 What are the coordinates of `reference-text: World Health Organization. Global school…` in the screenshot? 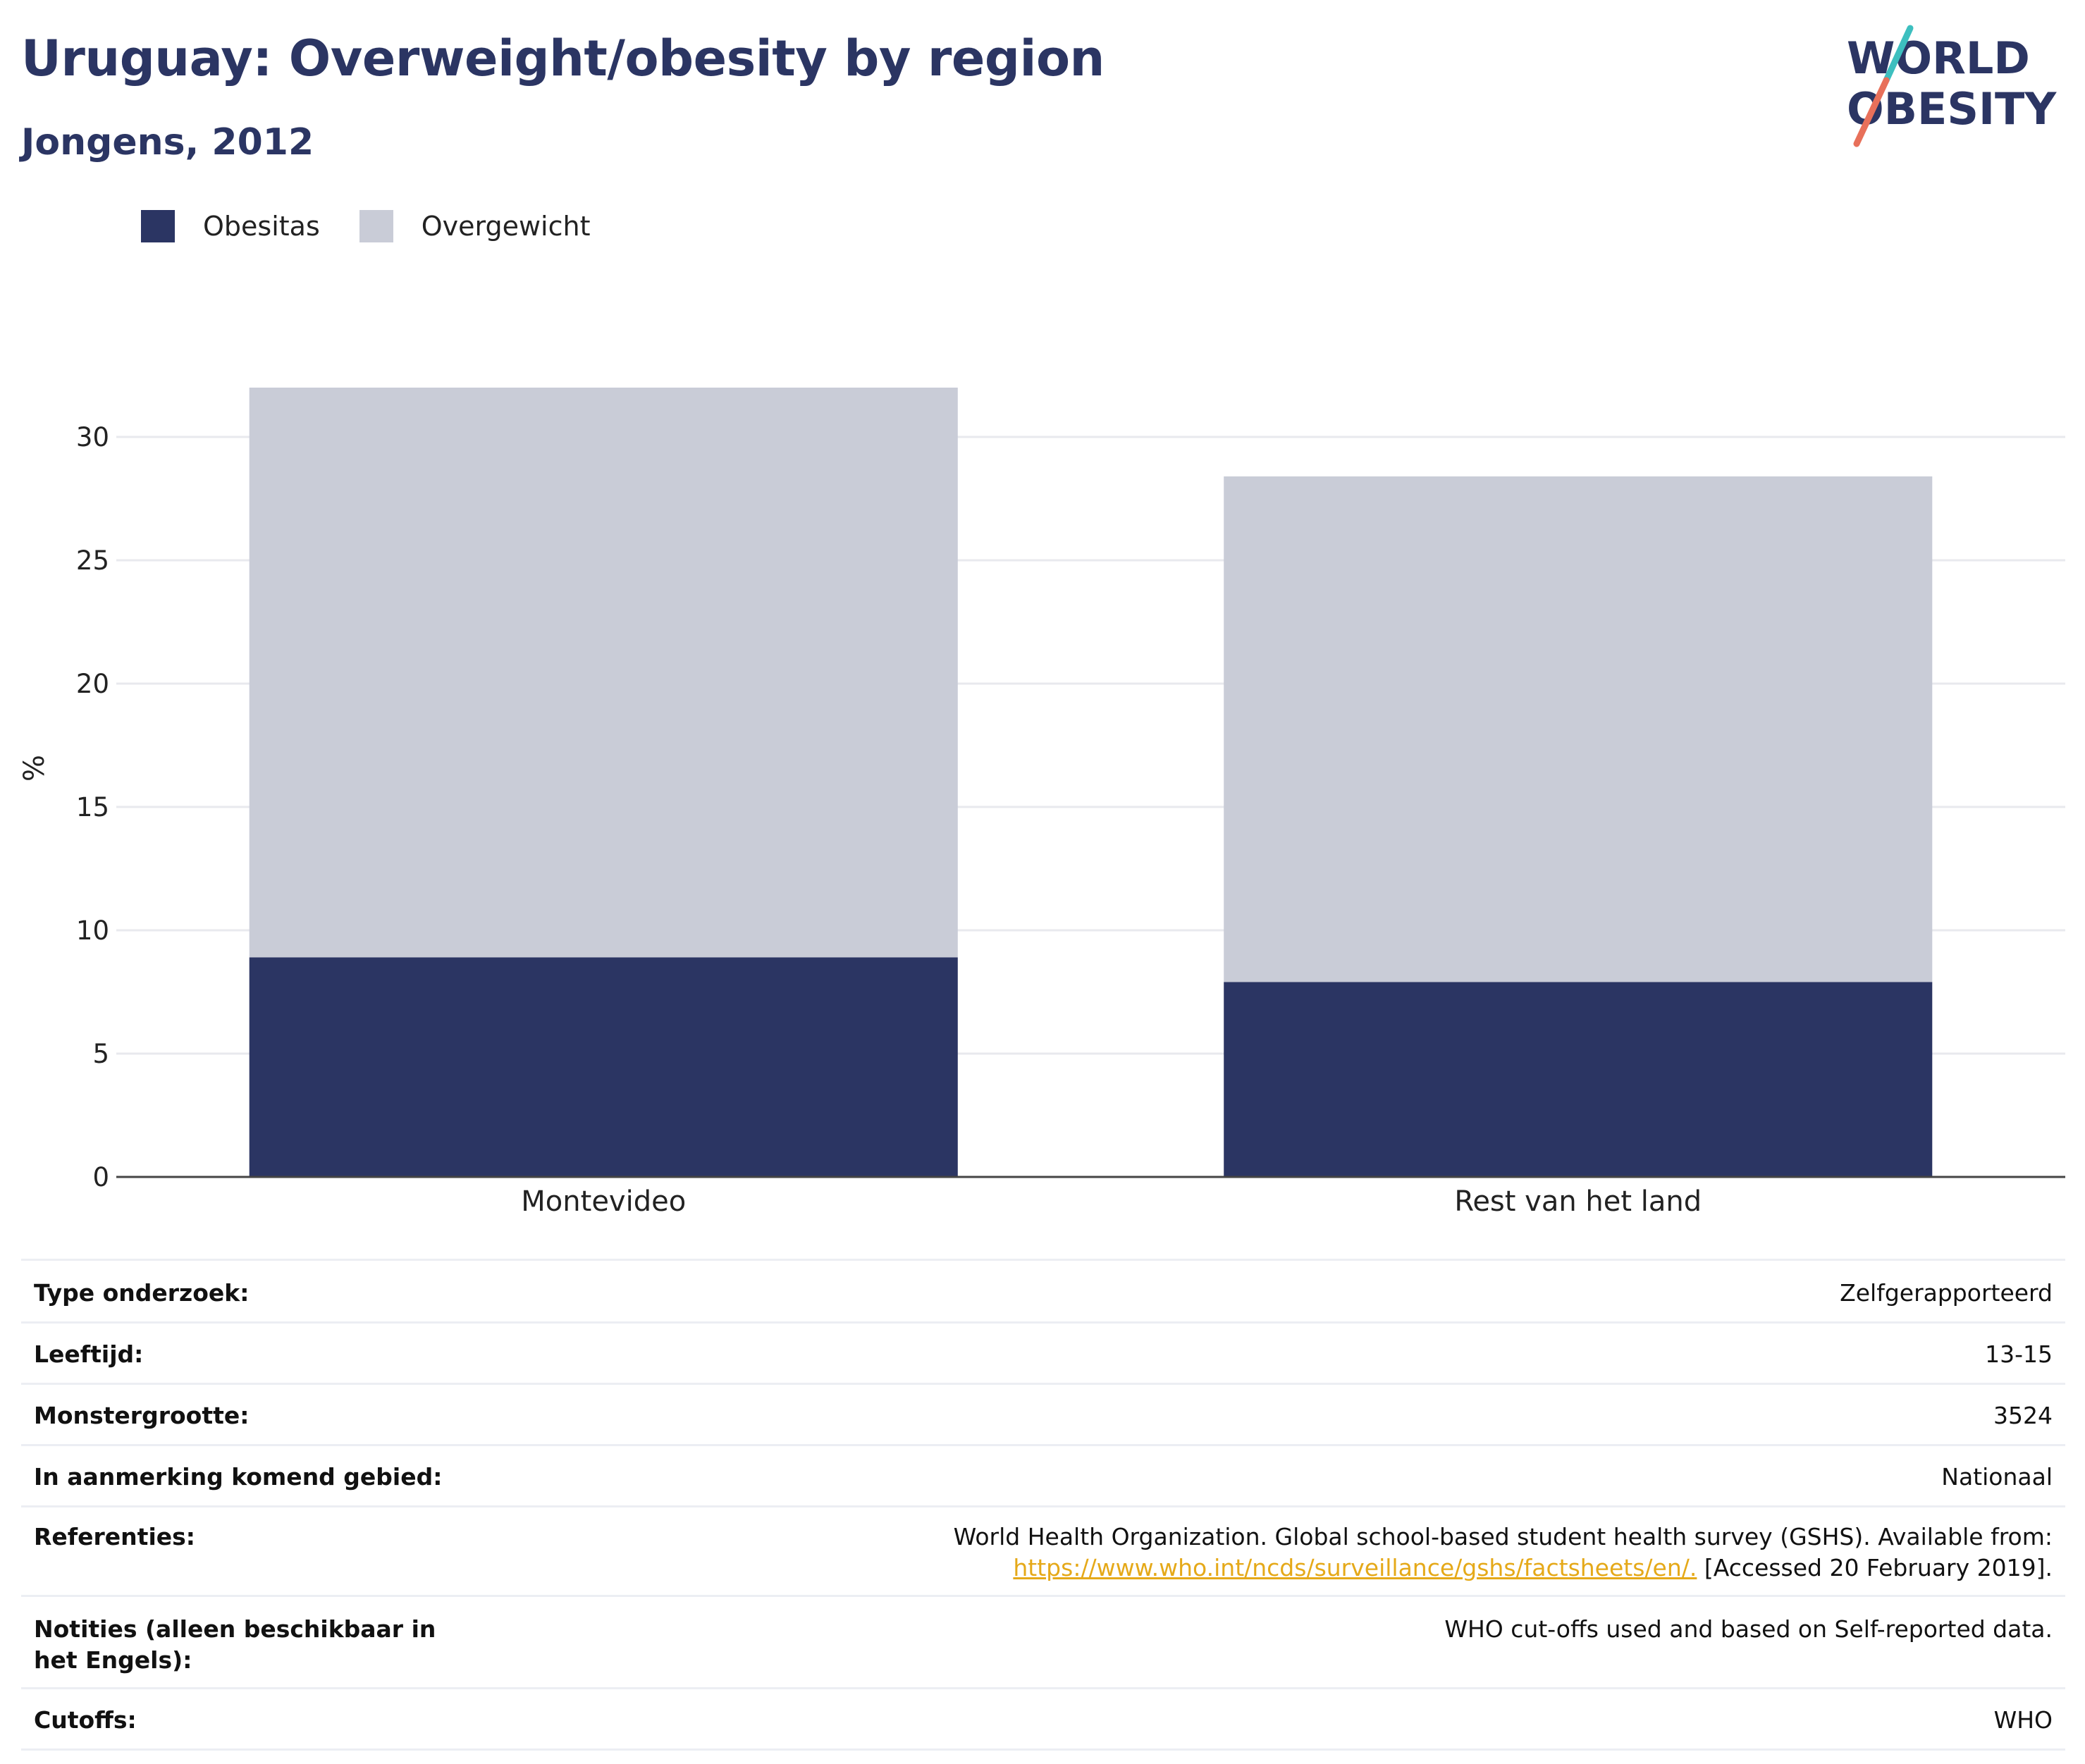 It's located at (1503, 1536).